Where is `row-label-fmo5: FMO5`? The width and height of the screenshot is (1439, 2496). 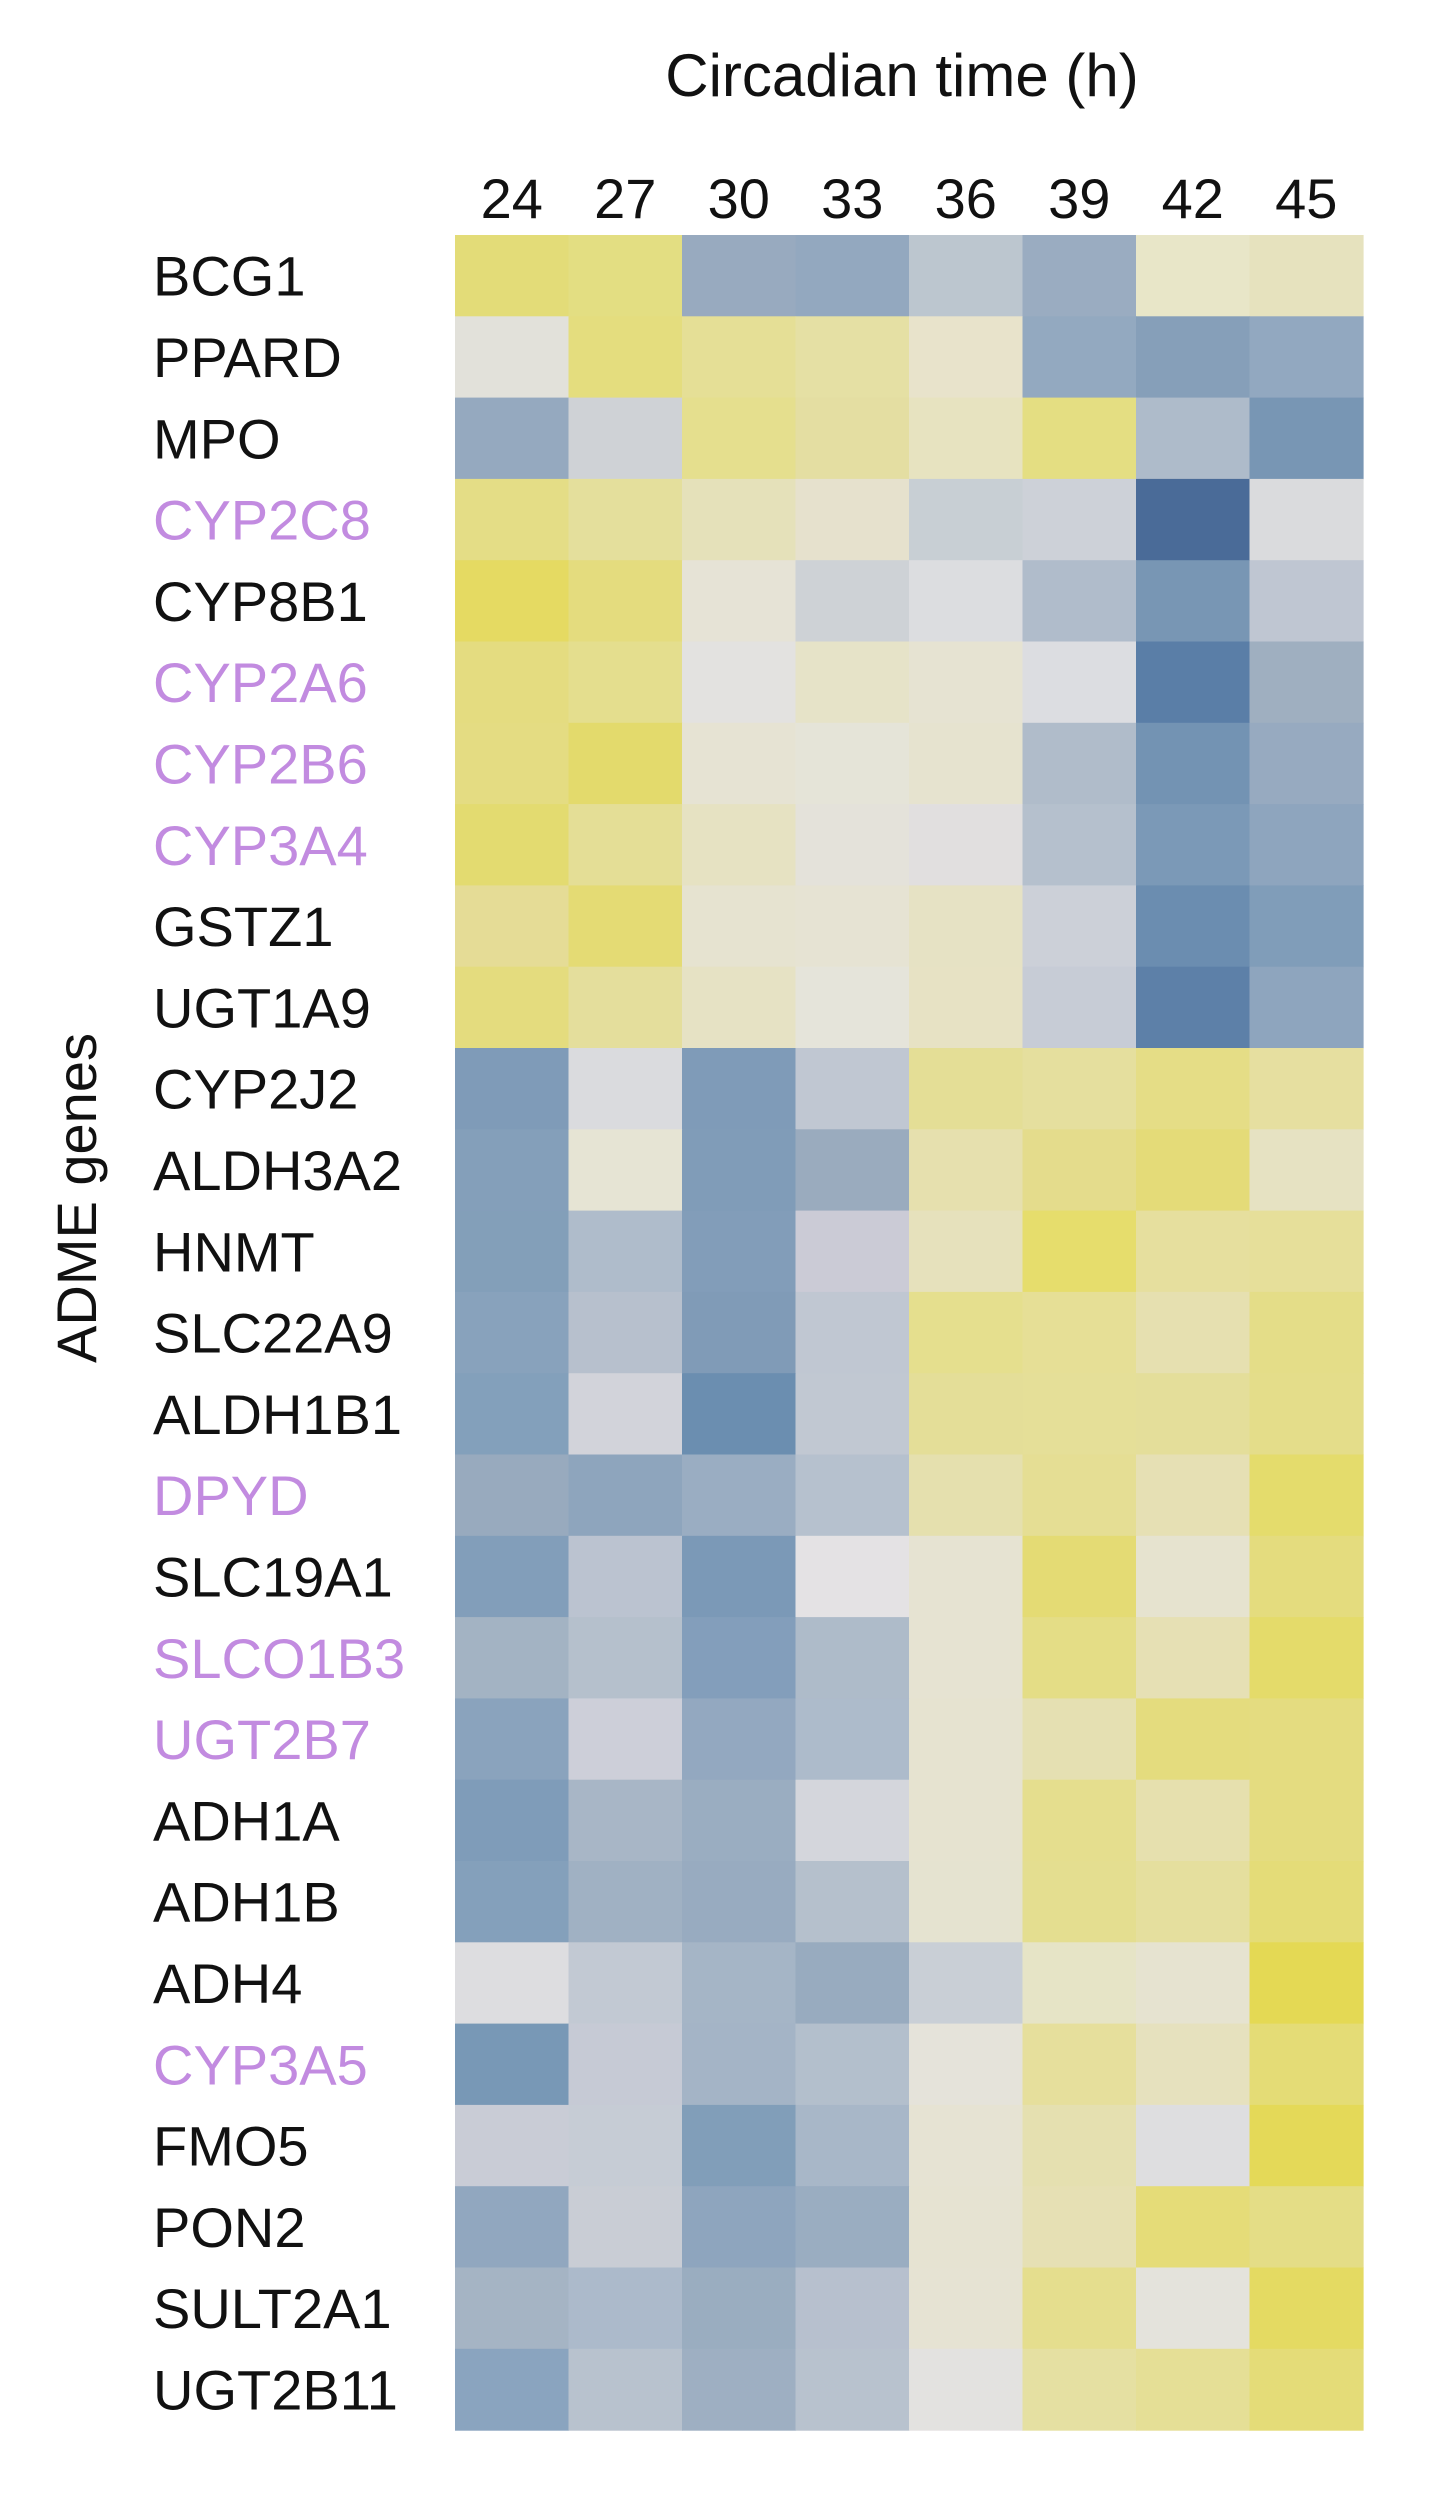
row-label-fmo5: FMO5 is located at coordinates (231, 2146).